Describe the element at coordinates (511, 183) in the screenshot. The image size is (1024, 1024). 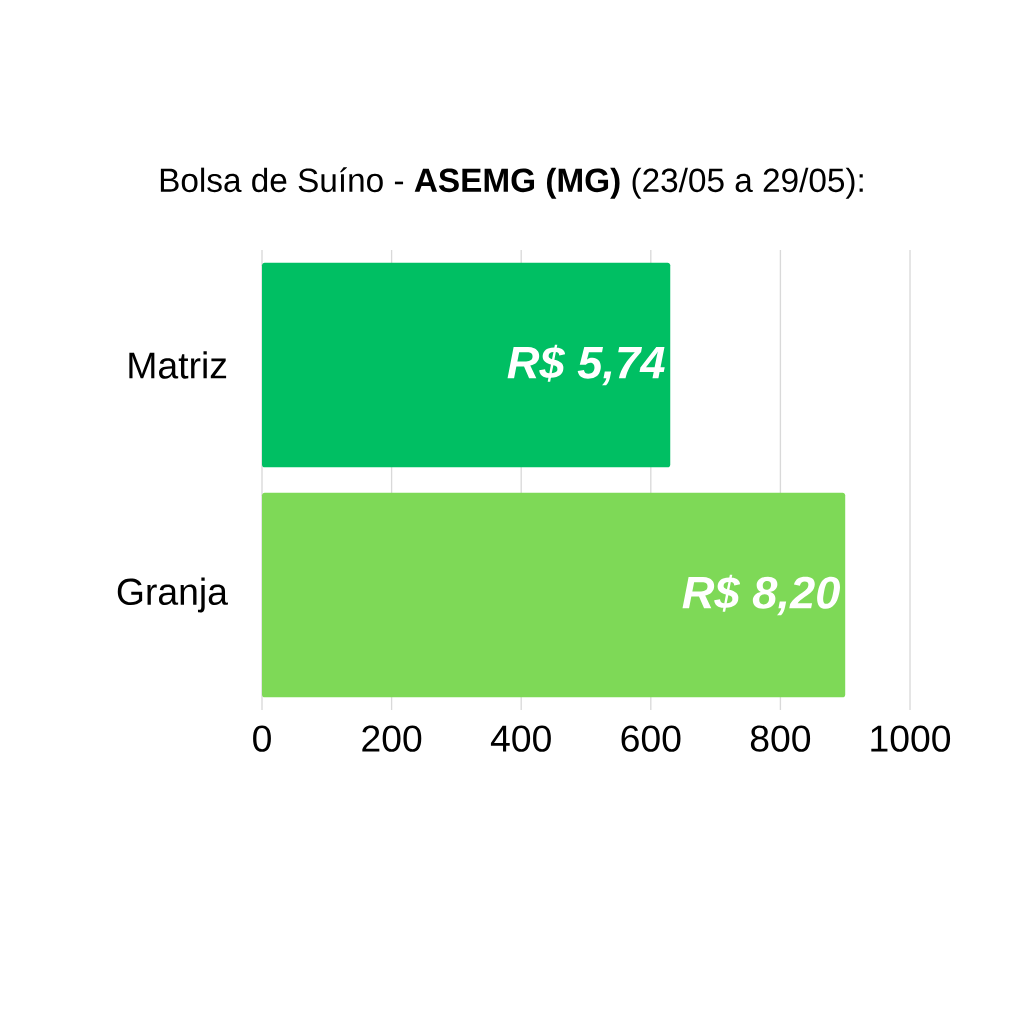
I see `chart-title: Bolsa de Suíno - ASEMG (MG) (23/05 a 29/05):` at that location.